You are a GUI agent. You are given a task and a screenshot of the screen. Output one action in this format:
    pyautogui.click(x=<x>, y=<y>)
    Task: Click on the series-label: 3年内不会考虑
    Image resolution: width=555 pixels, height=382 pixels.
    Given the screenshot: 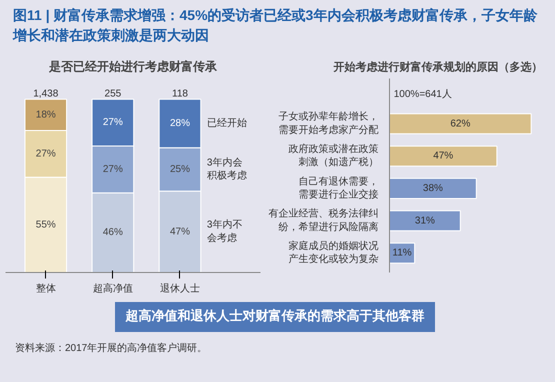 What is the action you would take?
    pyautogui.click(x=224, y=231)
    